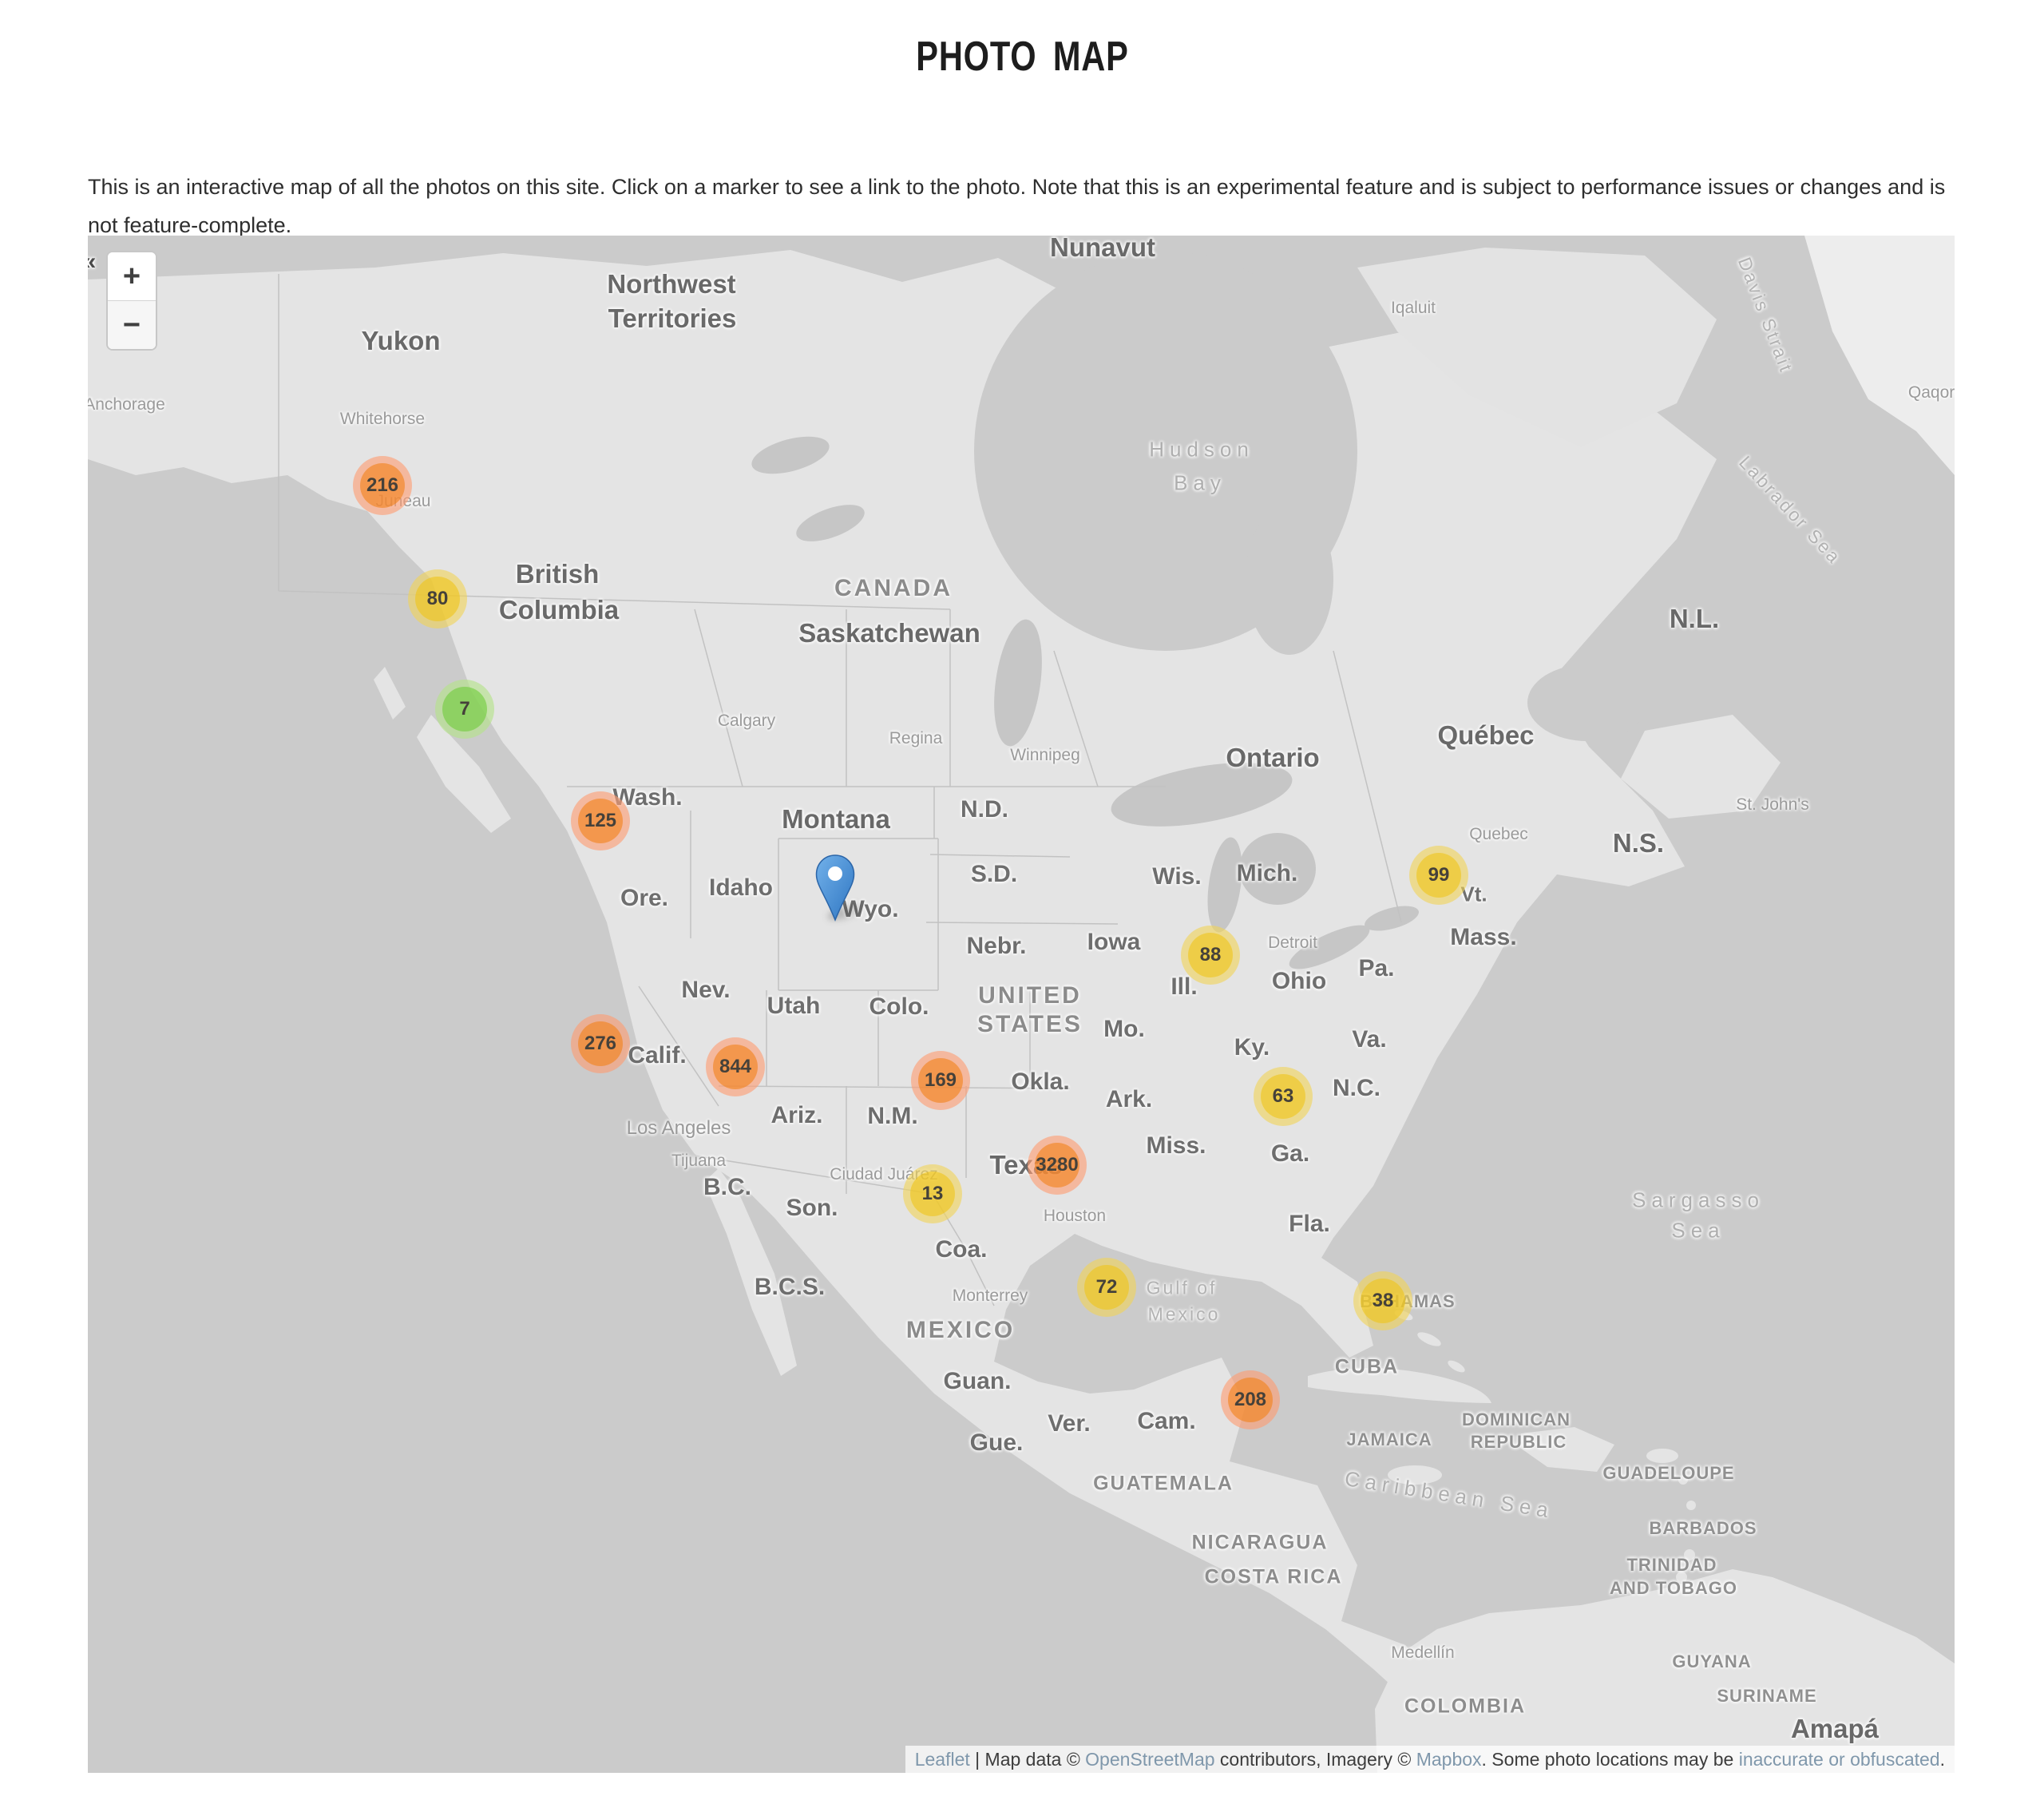 The height and width of the screenshot is (1800, 2044). Describe the element at coordinates (1150, 1759) in the screenshot. I see `attribution-link: OpenStreetMap` at that location.